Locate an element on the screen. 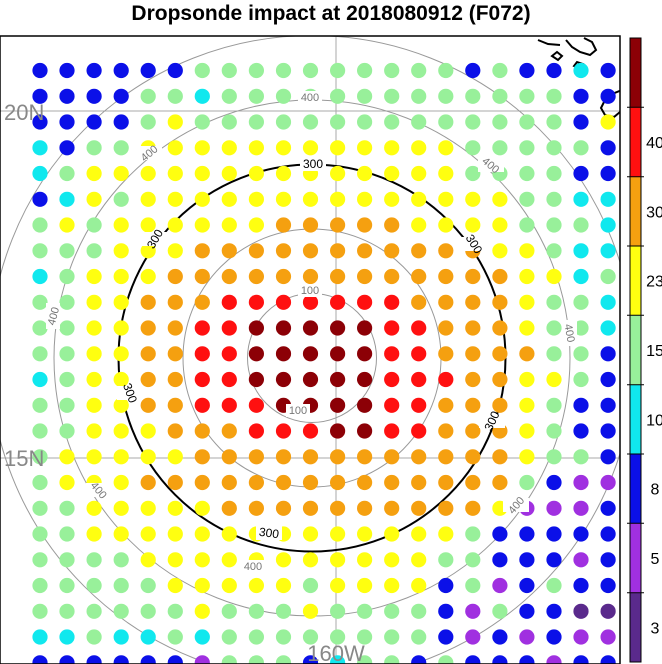 This screenshot has width=662, height=664. colorbar-bin is located at coordinates (635, 211).